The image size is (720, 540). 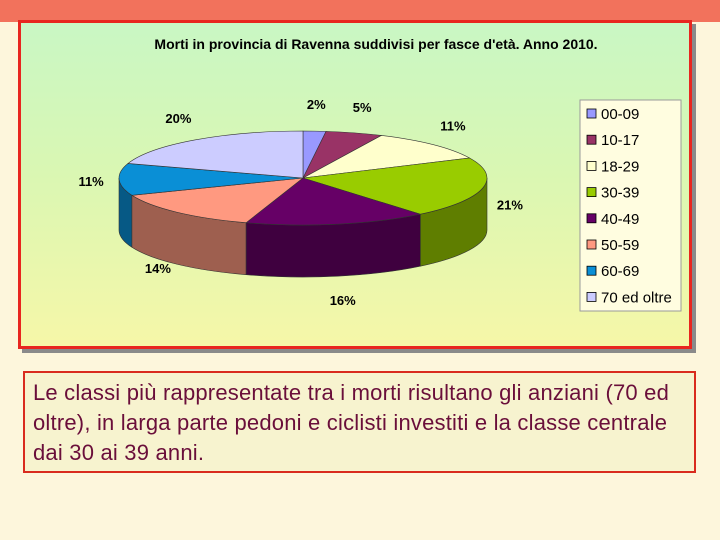 What do you see at coordinates (303, 227) in the screenshot?
I see `pie-depth` at bounding box center [303, 227].